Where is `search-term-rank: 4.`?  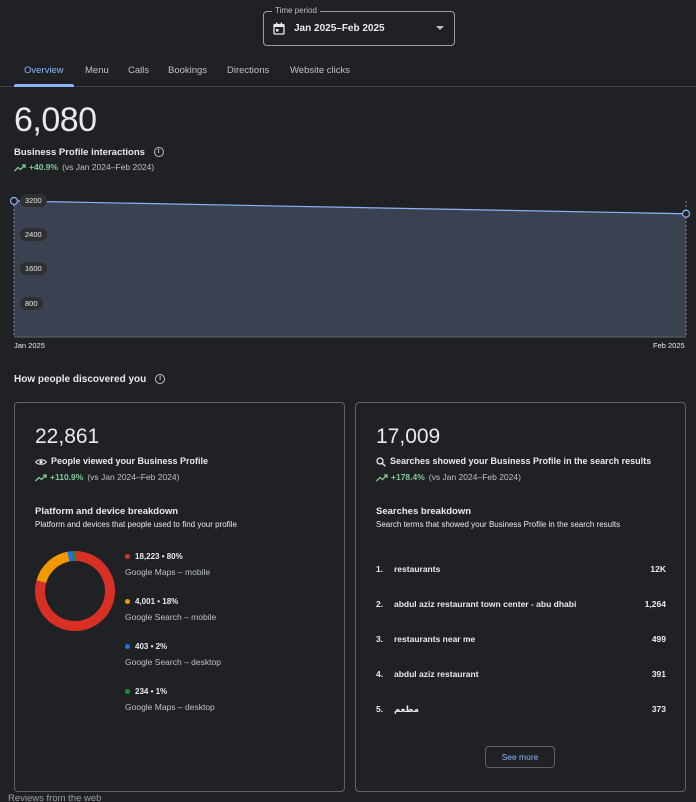 search-term-rank: 4. is located at coordinates (380, 674).